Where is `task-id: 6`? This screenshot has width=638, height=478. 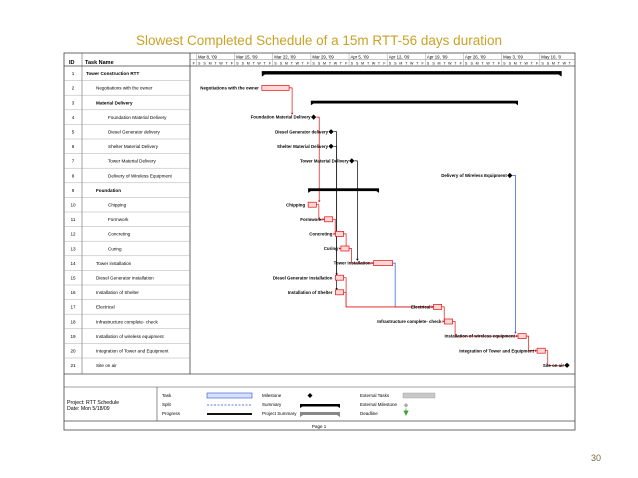
task-id: 6 is located at coordinates (73, 146).